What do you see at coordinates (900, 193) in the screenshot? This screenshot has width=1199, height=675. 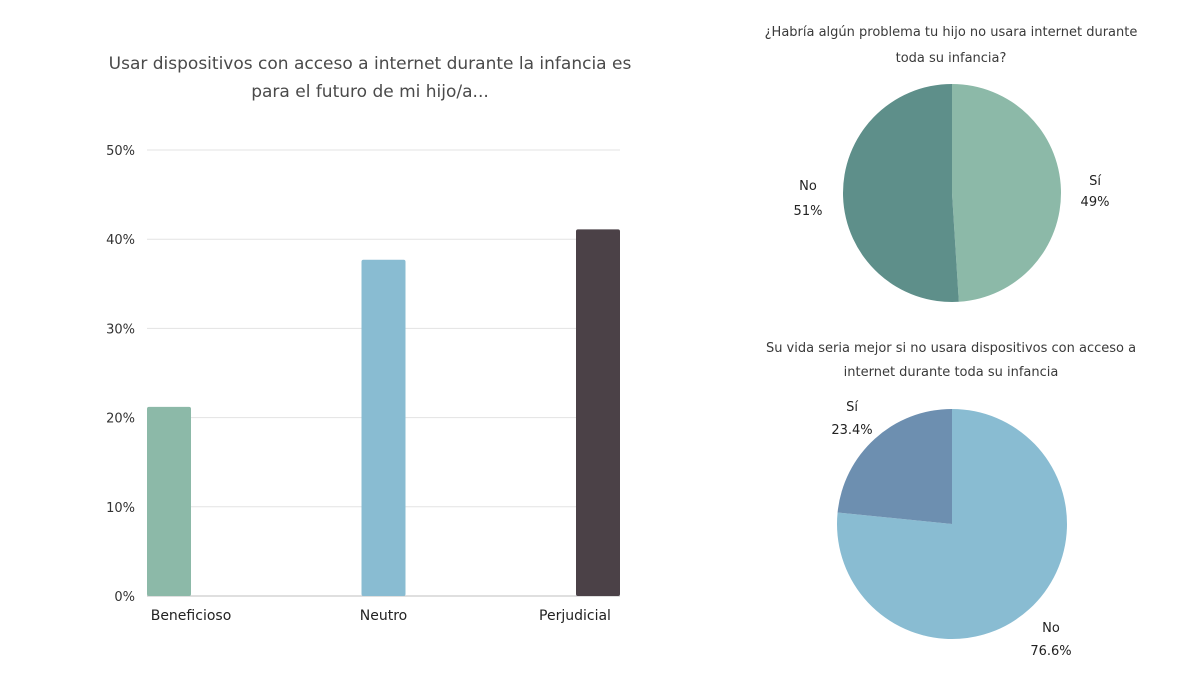 I see `pie1-slice-no` at bounding box center [900, 193].